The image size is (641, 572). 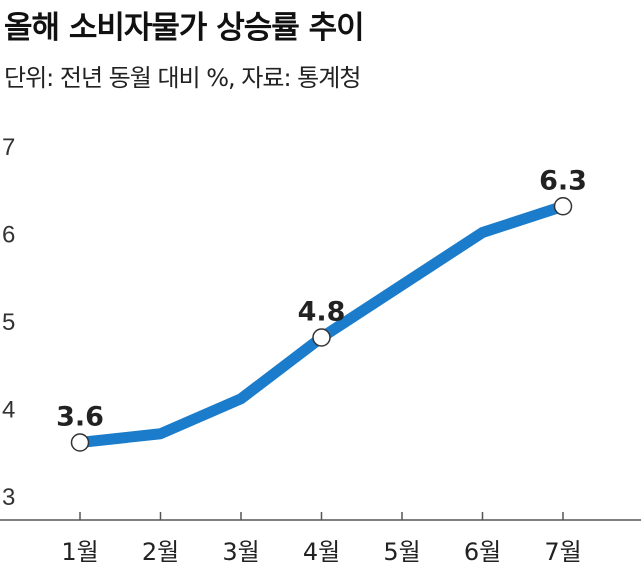 I want to click on chart-subtitle: 단위: 전년 동월 대비 %, 자료: 통계청, so click(x=182, y=78).